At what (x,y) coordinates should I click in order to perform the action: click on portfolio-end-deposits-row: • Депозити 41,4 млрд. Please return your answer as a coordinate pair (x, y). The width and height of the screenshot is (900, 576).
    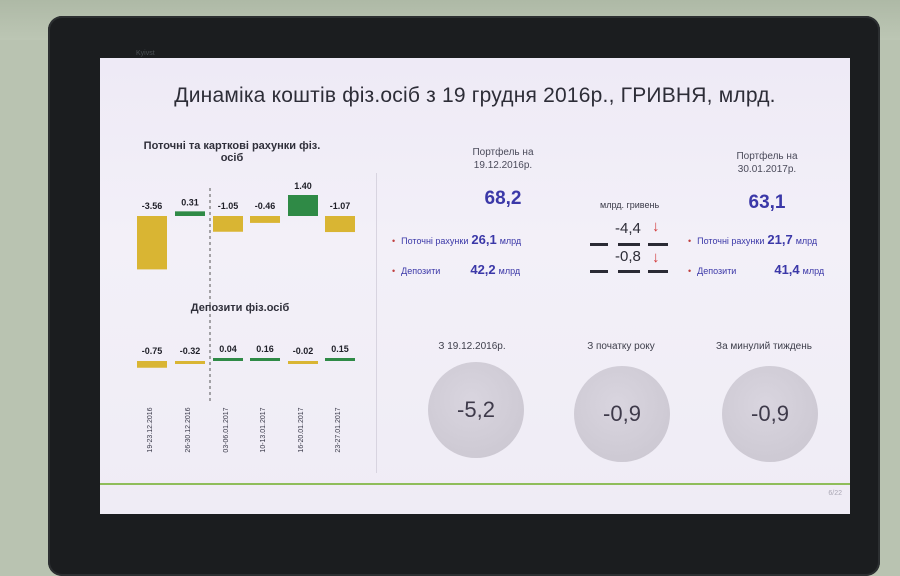
    Looking at the image, I should click on (756, 269).